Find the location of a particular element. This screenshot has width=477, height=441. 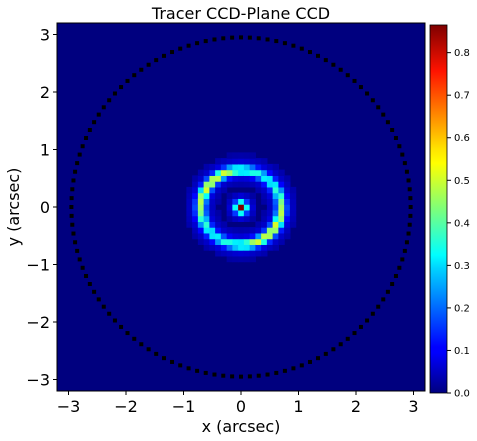

colorbar-tick-label: 0.7 is located at coordinates (462, 96).